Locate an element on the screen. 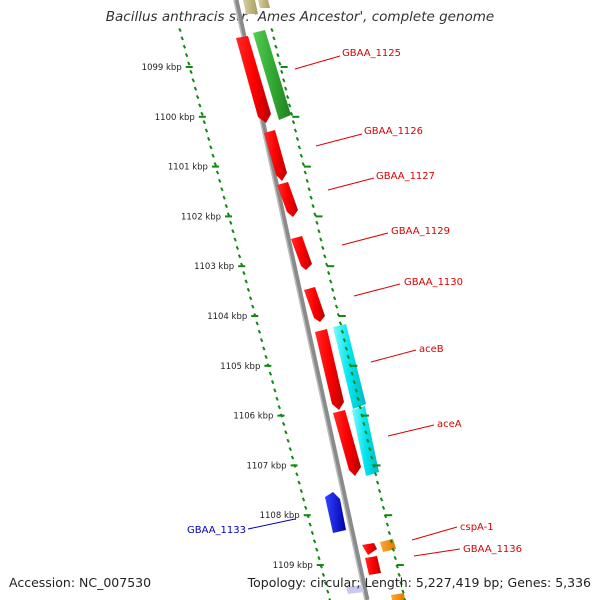 The width and height of the screenshot is (600, 600). gene-label: aceB is located at coordinates (431, 349).